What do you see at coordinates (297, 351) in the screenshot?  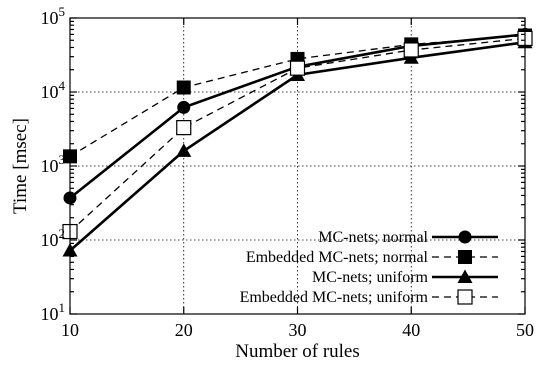 I see `x-axis-title: Number of rules` at bounding box center [297, 351].